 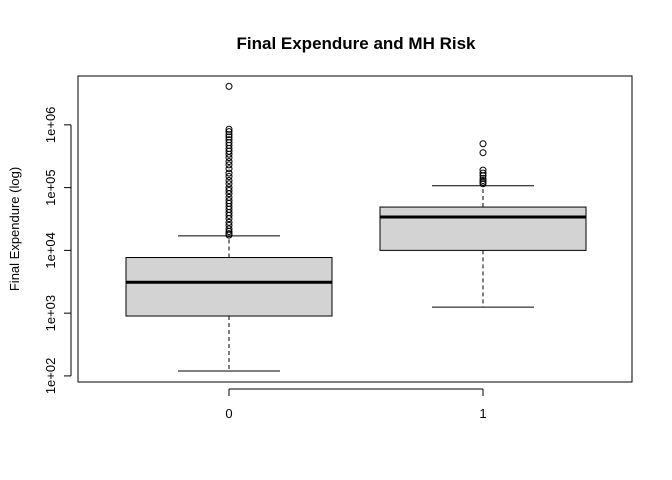 I want to click on chart-title: Final Expendure and MH Risk, so click(x=357, y=43).